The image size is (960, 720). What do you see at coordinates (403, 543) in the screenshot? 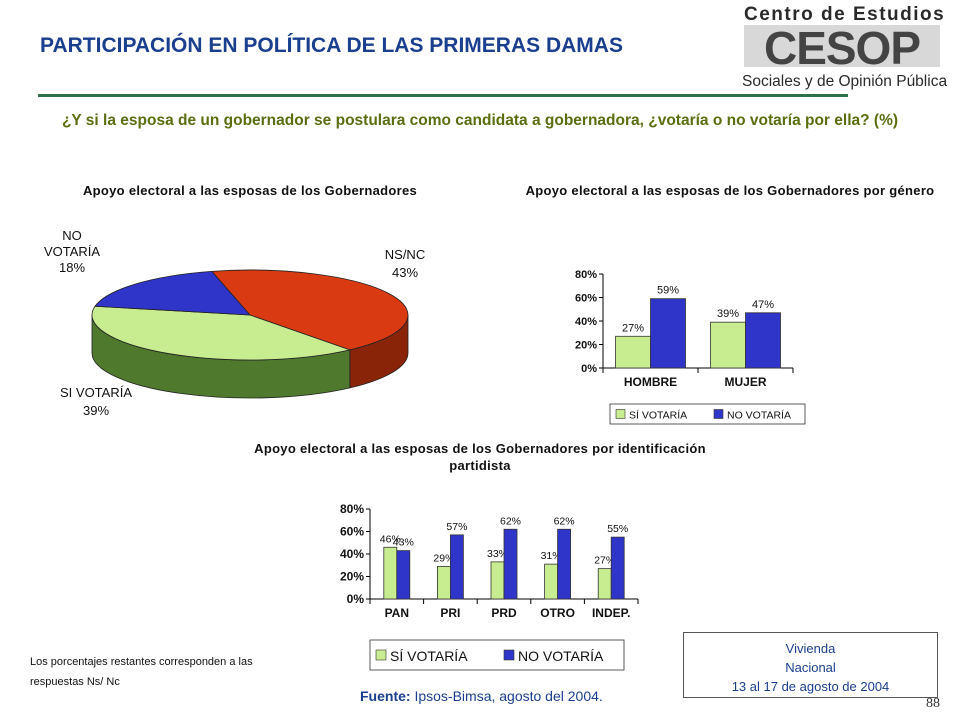
I see `data-label: 43%` at bounding box center [403, 543].